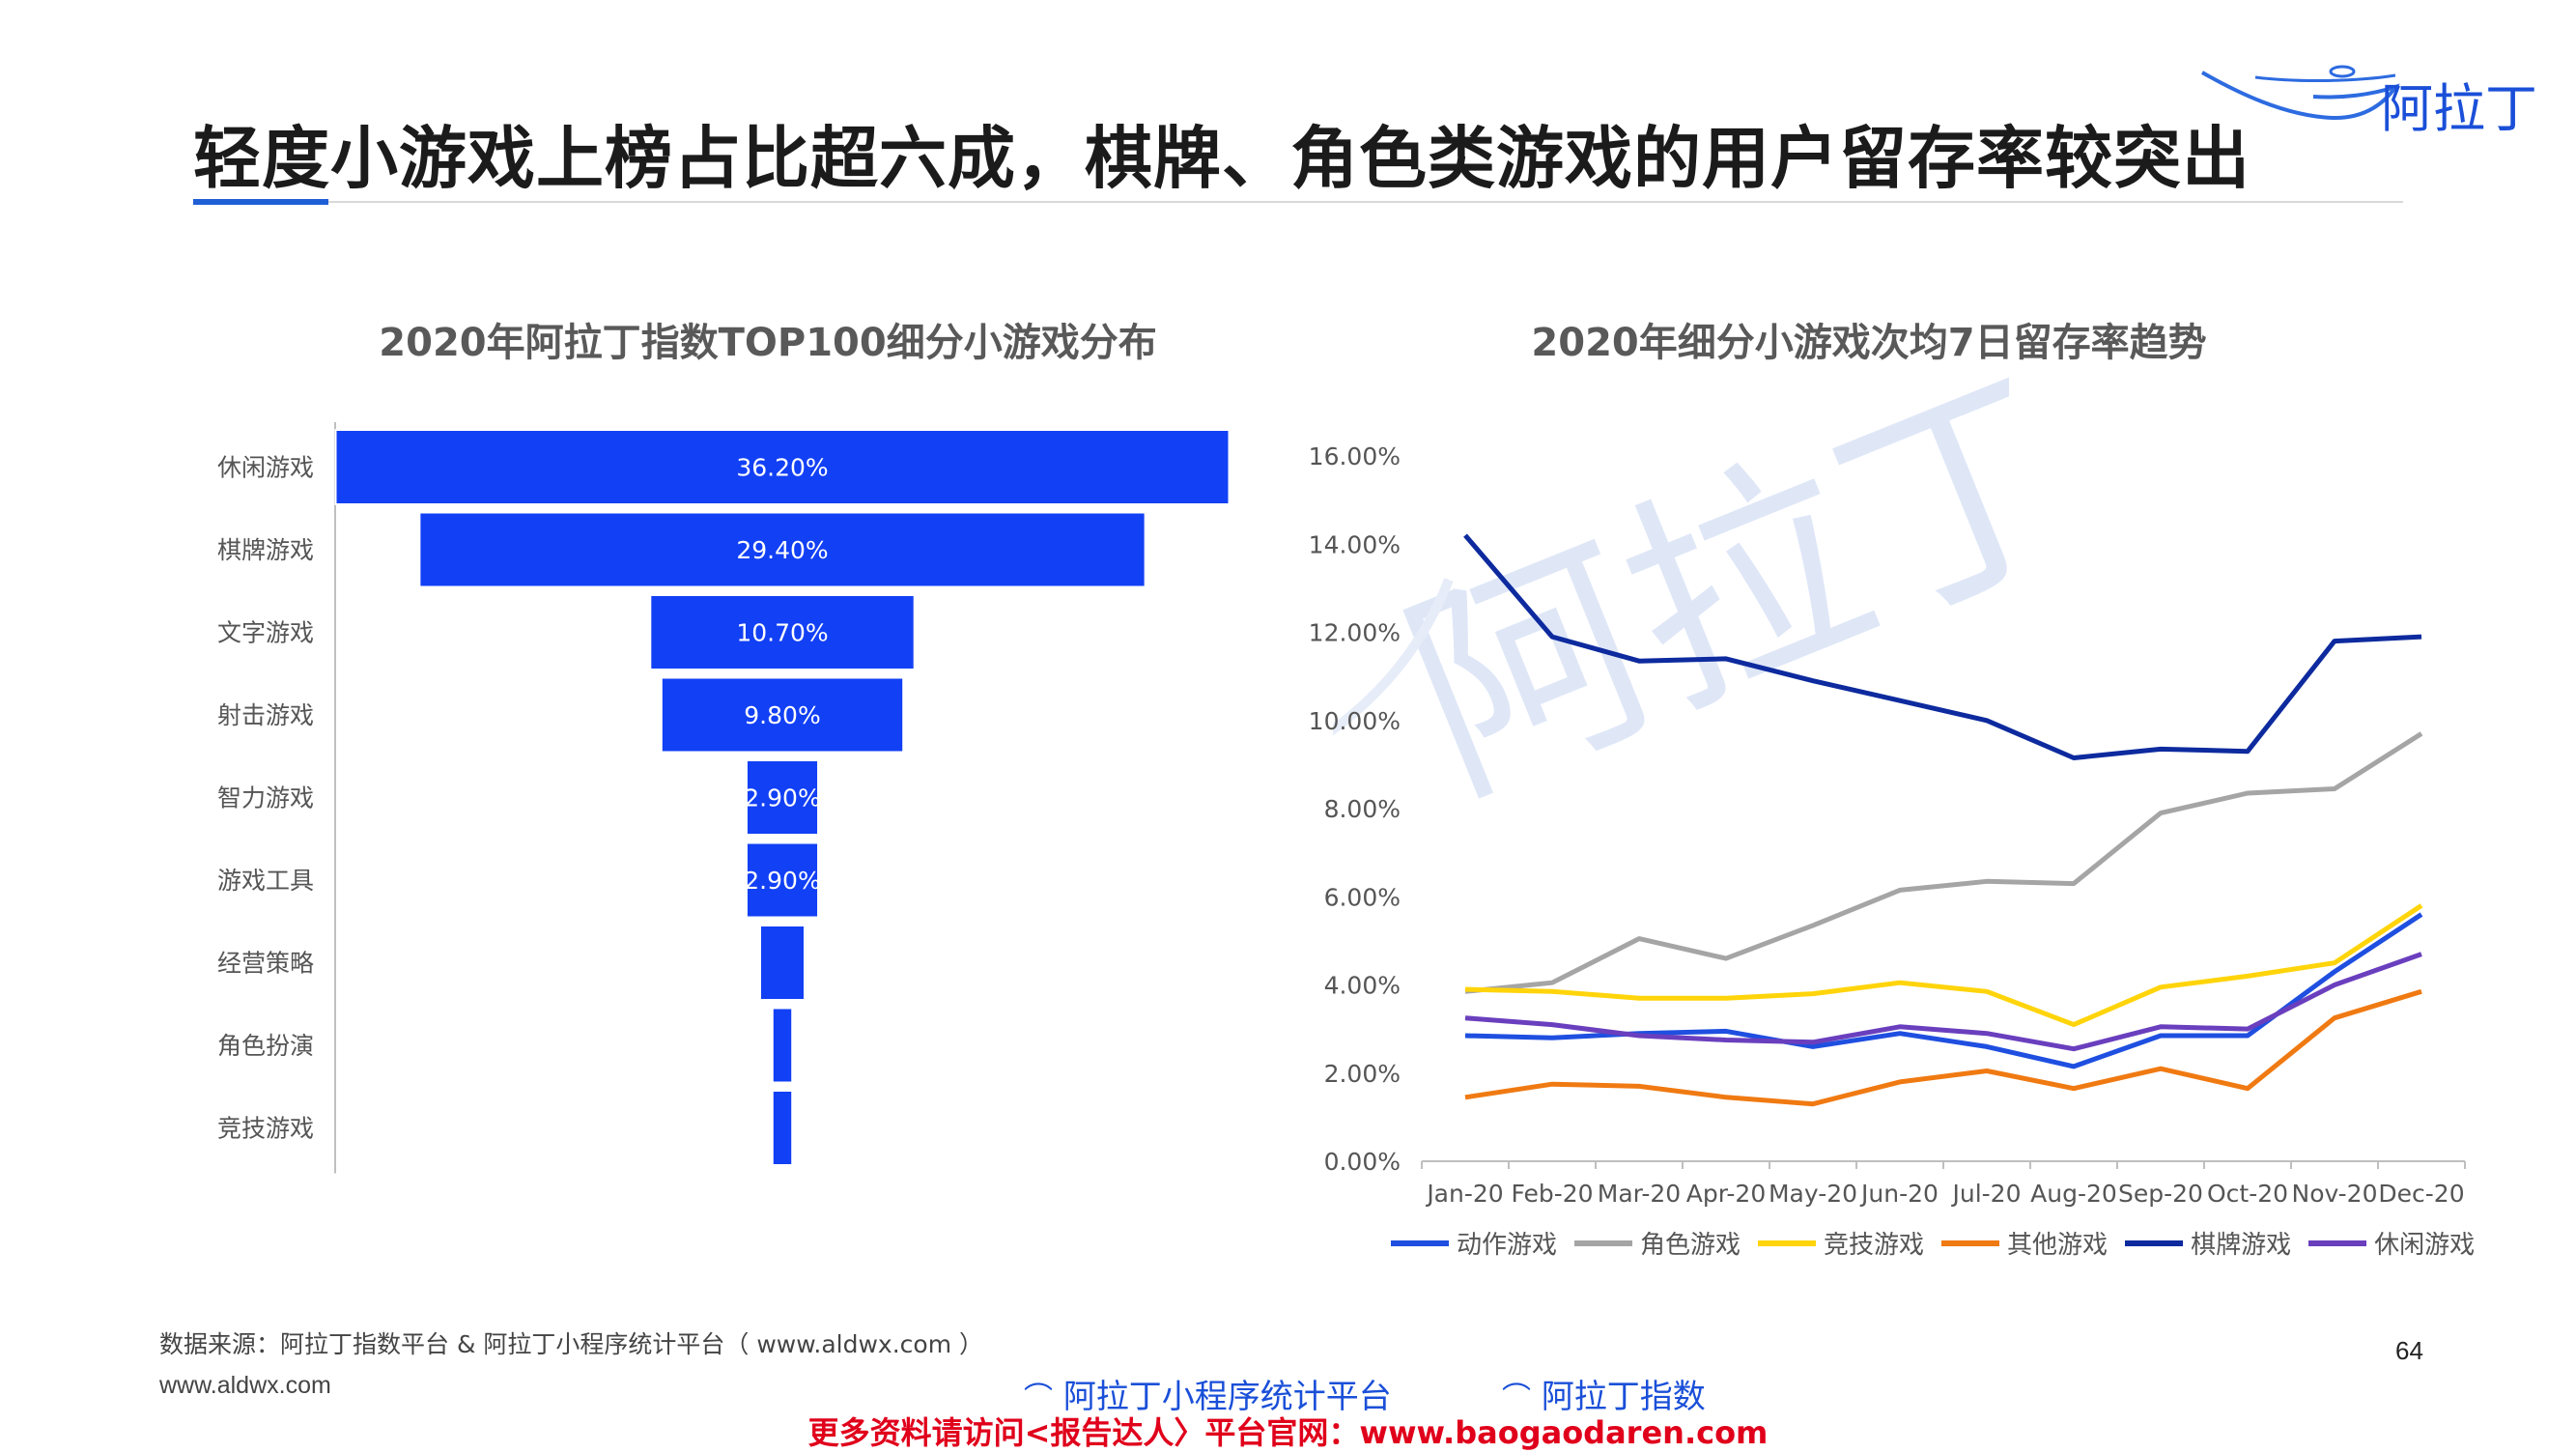  I want to click on legend-item: 角色游戏, so click(1657, 1243).